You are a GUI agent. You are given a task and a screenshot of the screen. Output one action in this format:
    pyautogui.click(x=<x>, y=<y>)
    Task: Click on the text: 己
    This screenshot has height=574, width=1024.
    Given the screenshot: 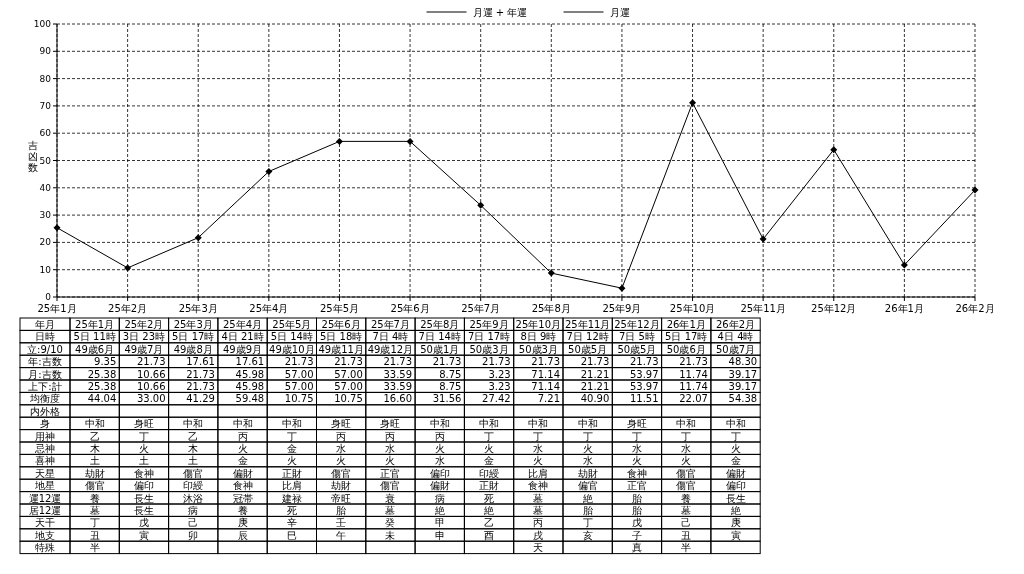 What is the action you would take?
    pyautogui.click(x=193, y=523)
    